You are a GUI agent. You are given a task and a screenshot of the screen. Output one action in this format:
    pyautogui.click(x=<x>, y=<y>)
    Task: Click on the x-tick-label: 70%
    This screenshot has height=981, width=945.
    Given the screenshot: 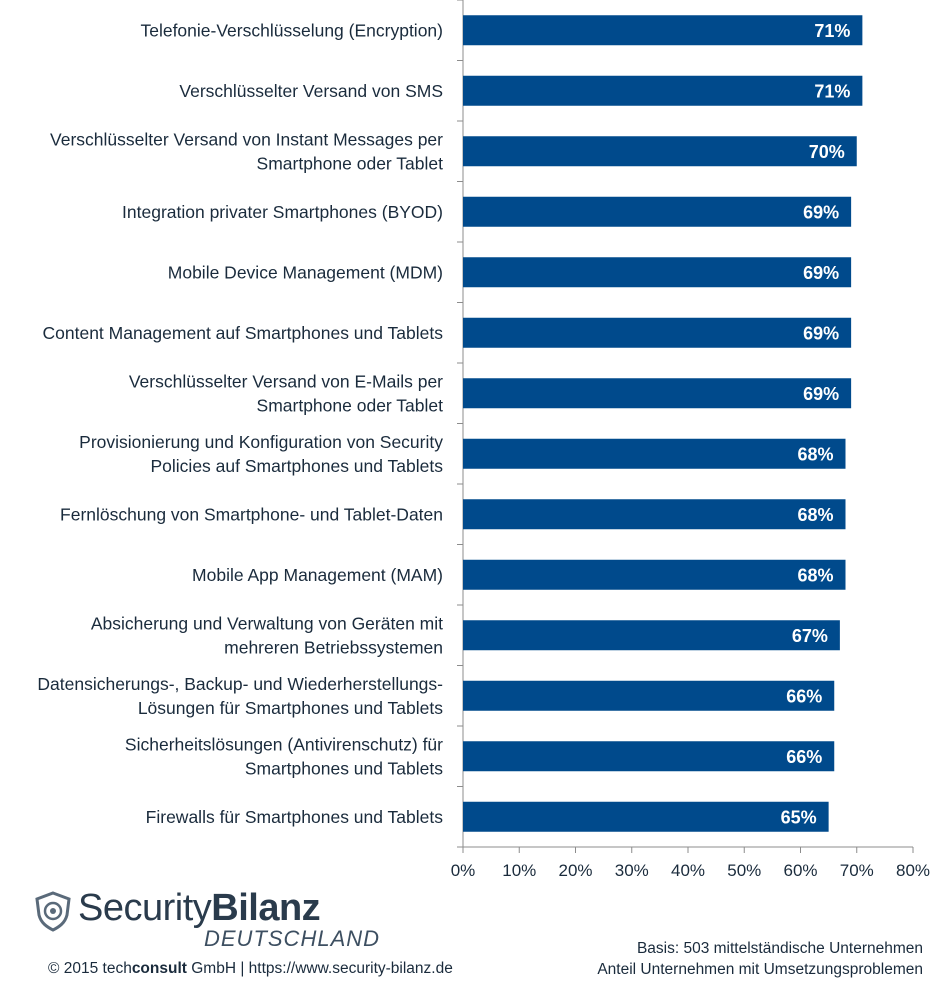 What is the action you would take?
    pyautogui.click(x=857, y=870)
    